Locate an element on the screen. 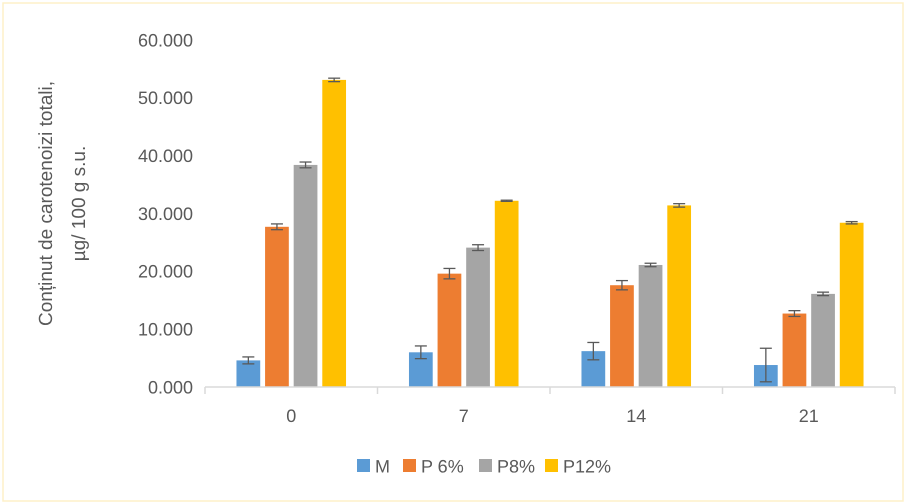  legend-label: P8% is located at coordinates (516, 466).